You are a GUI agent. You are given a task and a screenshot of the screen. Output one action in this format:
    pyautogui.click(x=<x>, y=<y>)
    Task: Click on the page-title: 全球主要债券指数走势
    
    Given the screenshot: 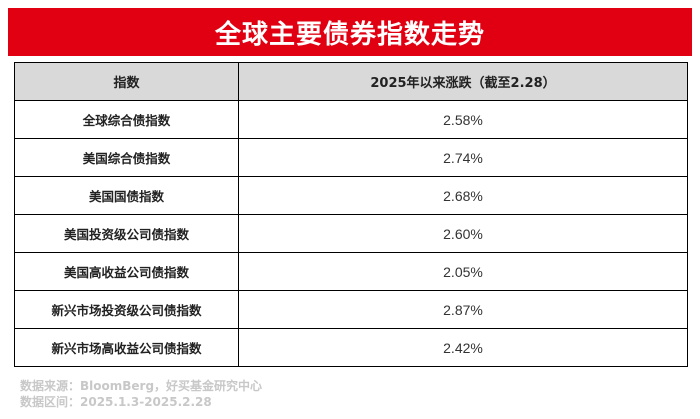 What is the action you would take?
    pyautogui.click(x=349, y=34)
    